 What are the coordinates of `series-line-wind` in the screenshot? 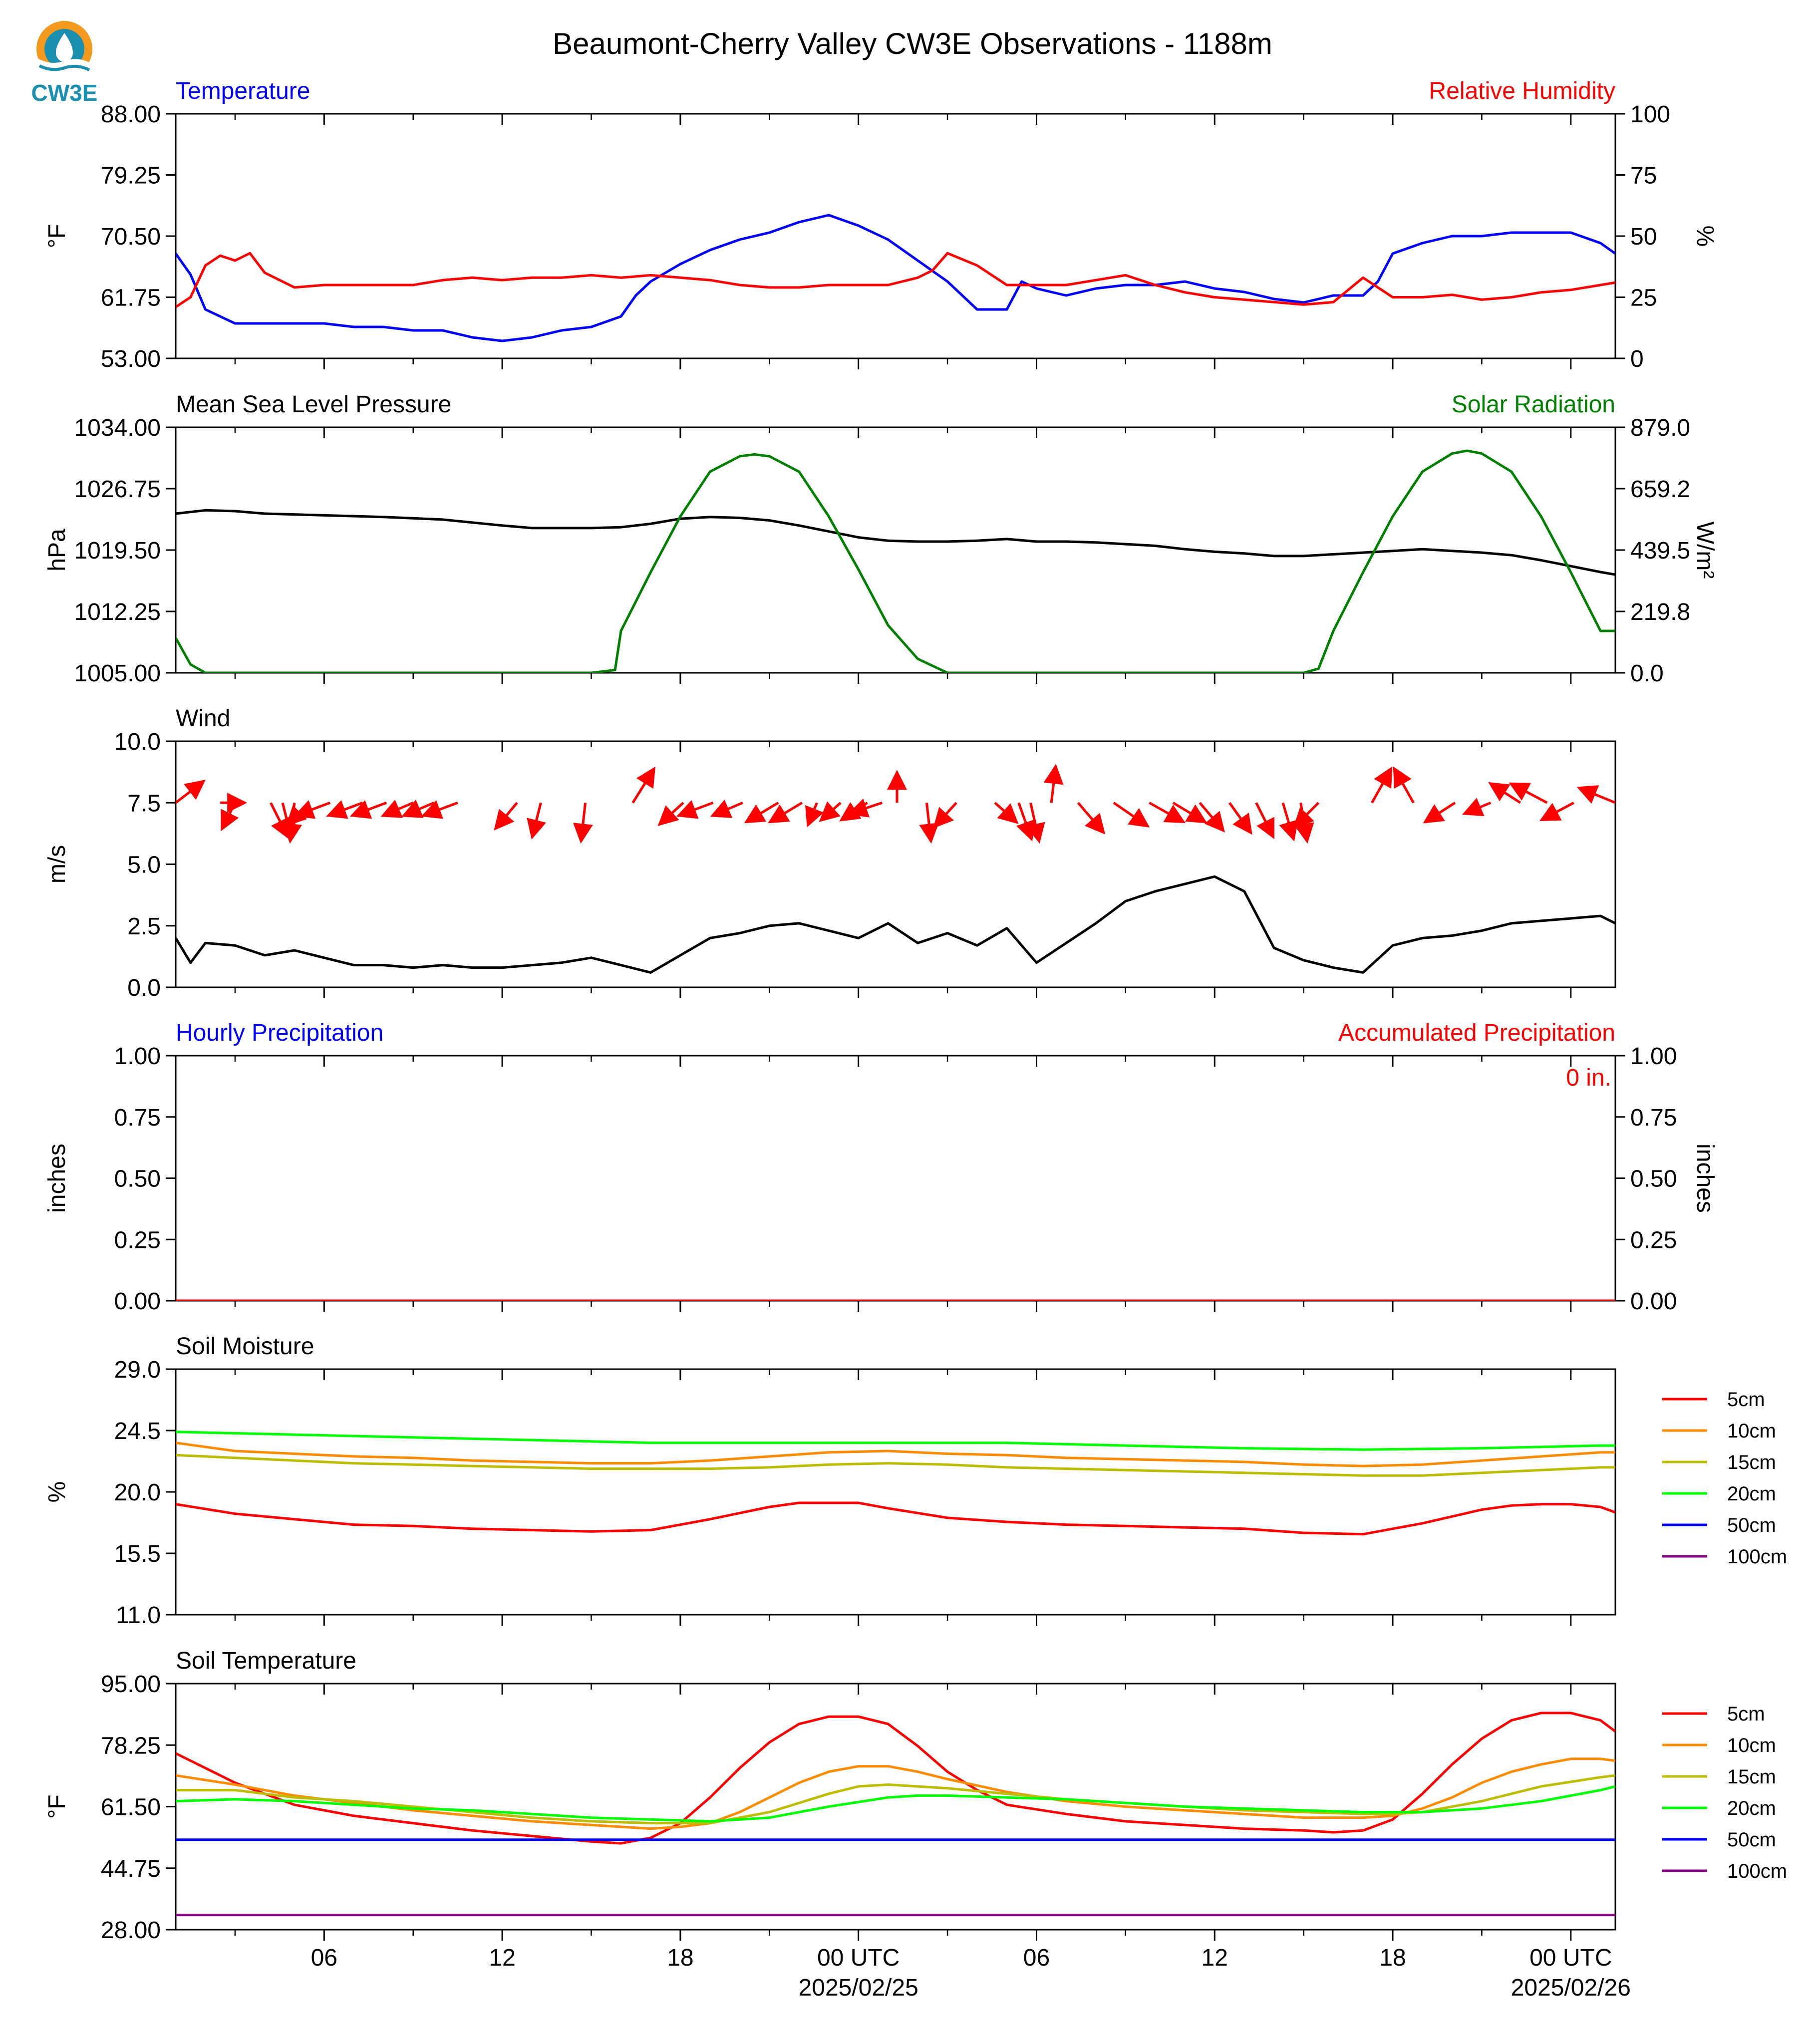 It's located at (895, 924).